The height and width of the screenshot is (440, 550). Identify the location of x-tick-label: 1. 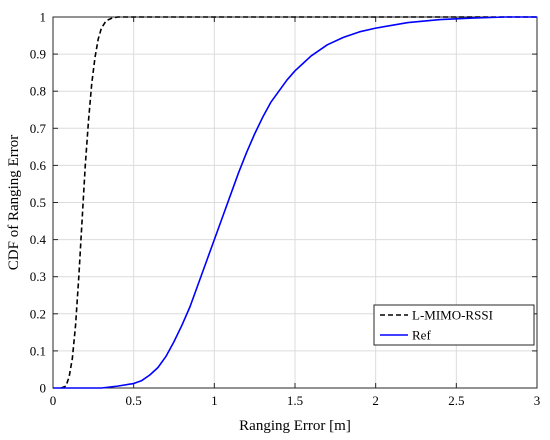
(214, 400).